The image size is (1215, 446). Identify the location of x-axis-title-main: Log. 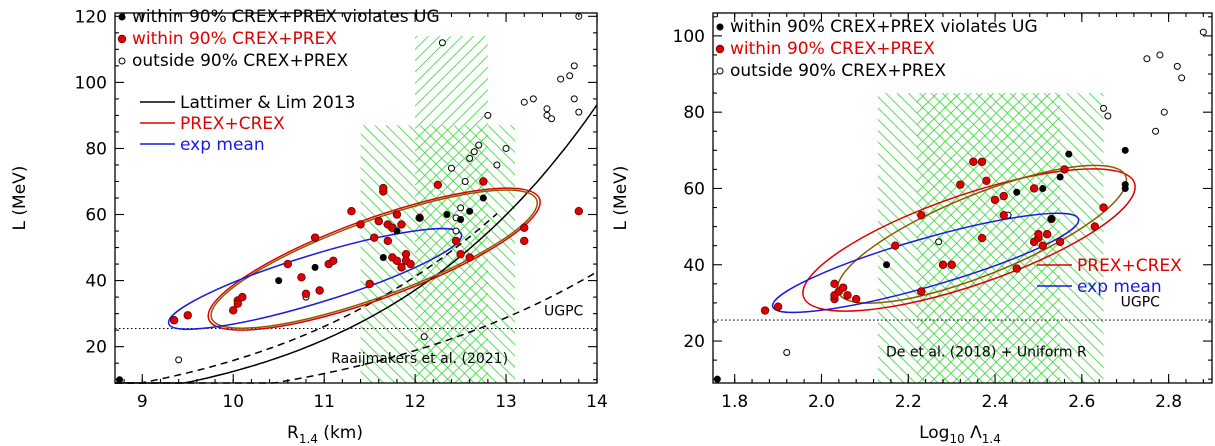
(934, 433).